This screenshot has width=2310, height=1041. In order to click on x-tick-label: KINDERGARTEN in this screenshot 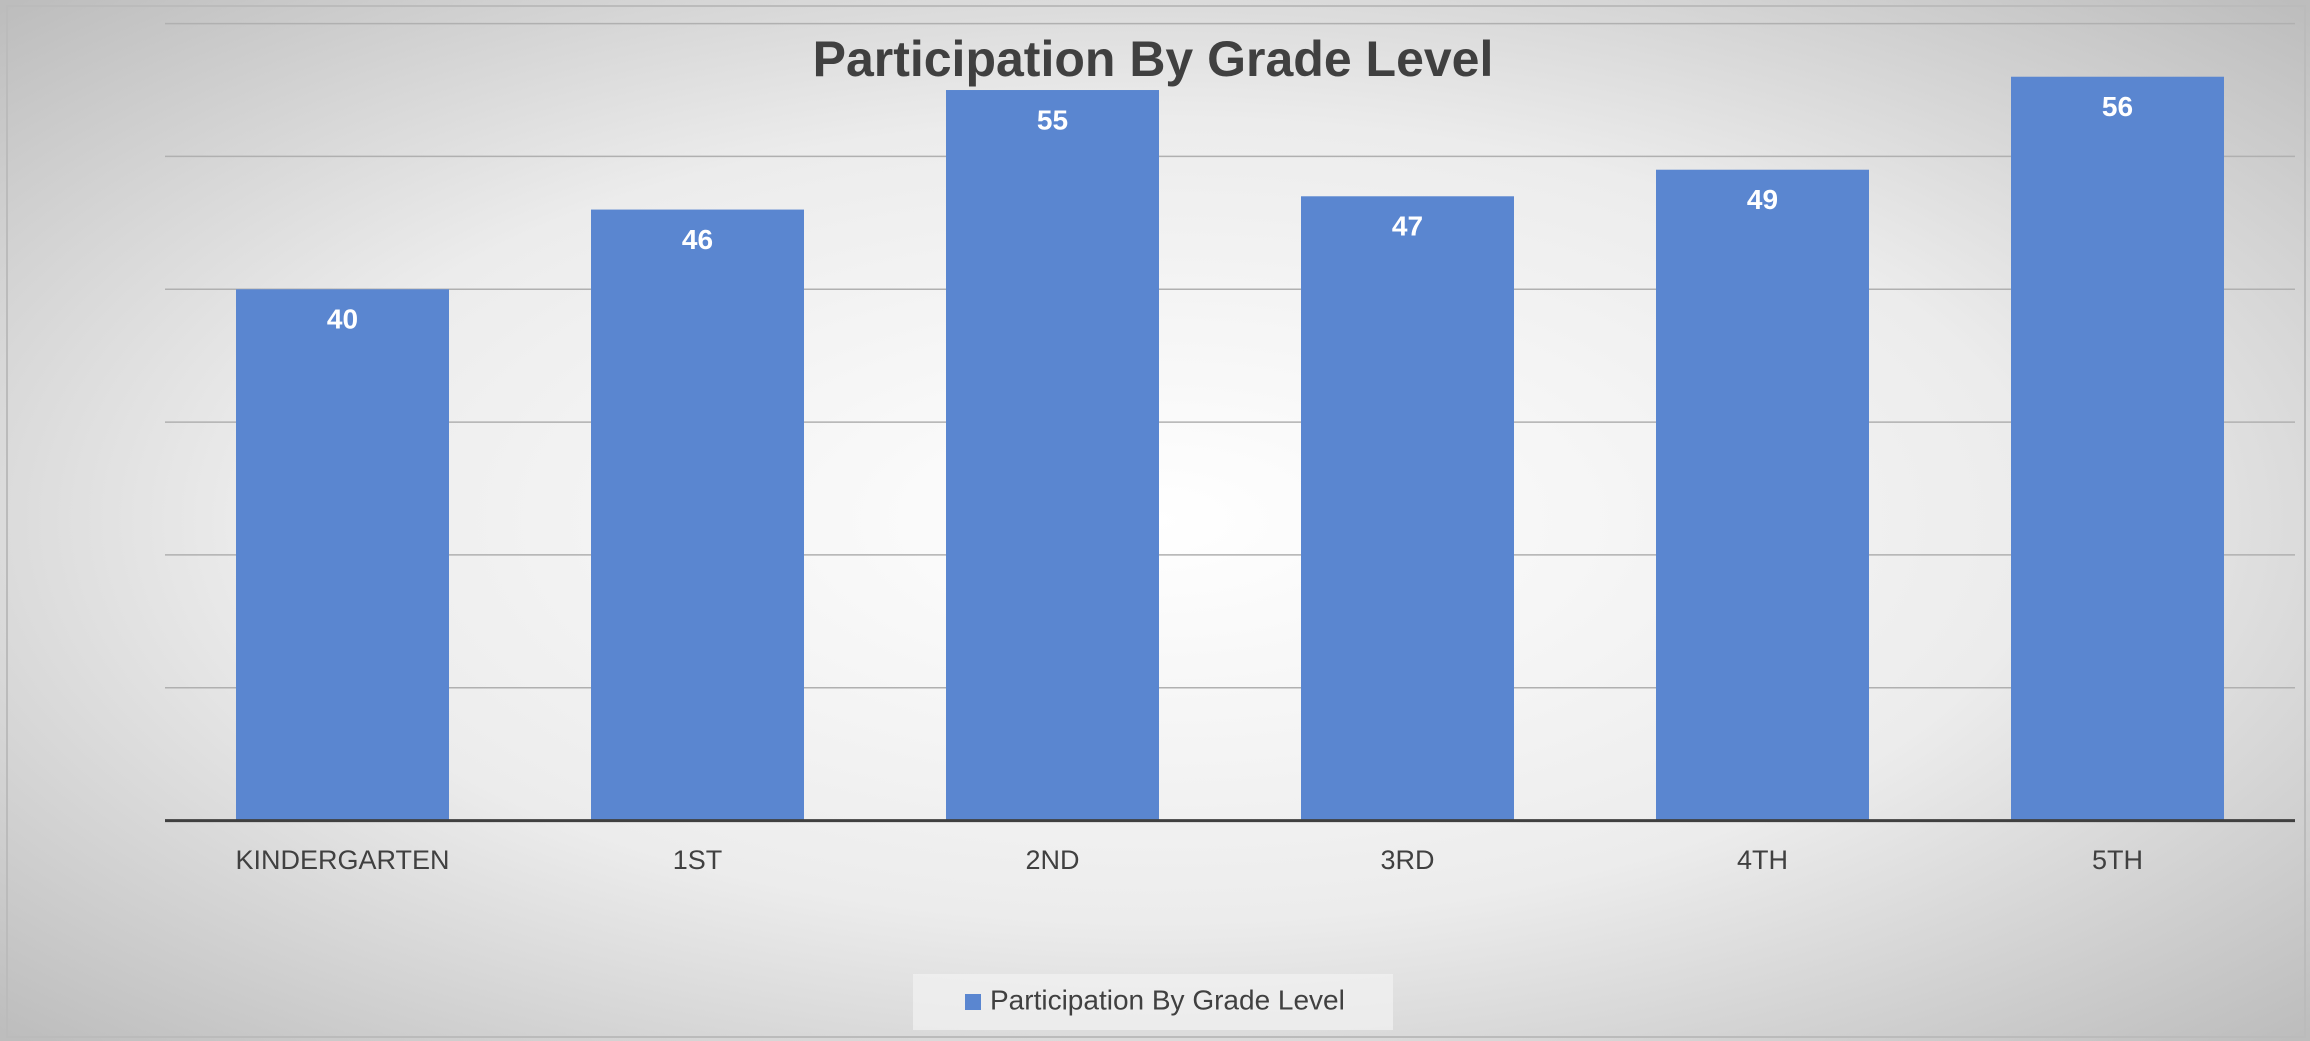, I will do `click(342, 860)`.